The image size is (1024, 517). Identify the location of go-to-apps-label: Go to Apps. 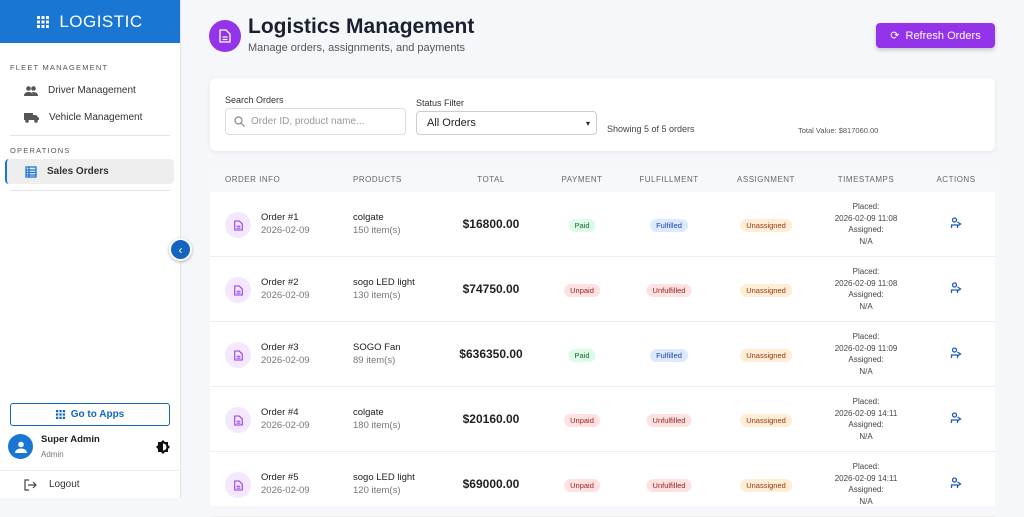
(97, 414).